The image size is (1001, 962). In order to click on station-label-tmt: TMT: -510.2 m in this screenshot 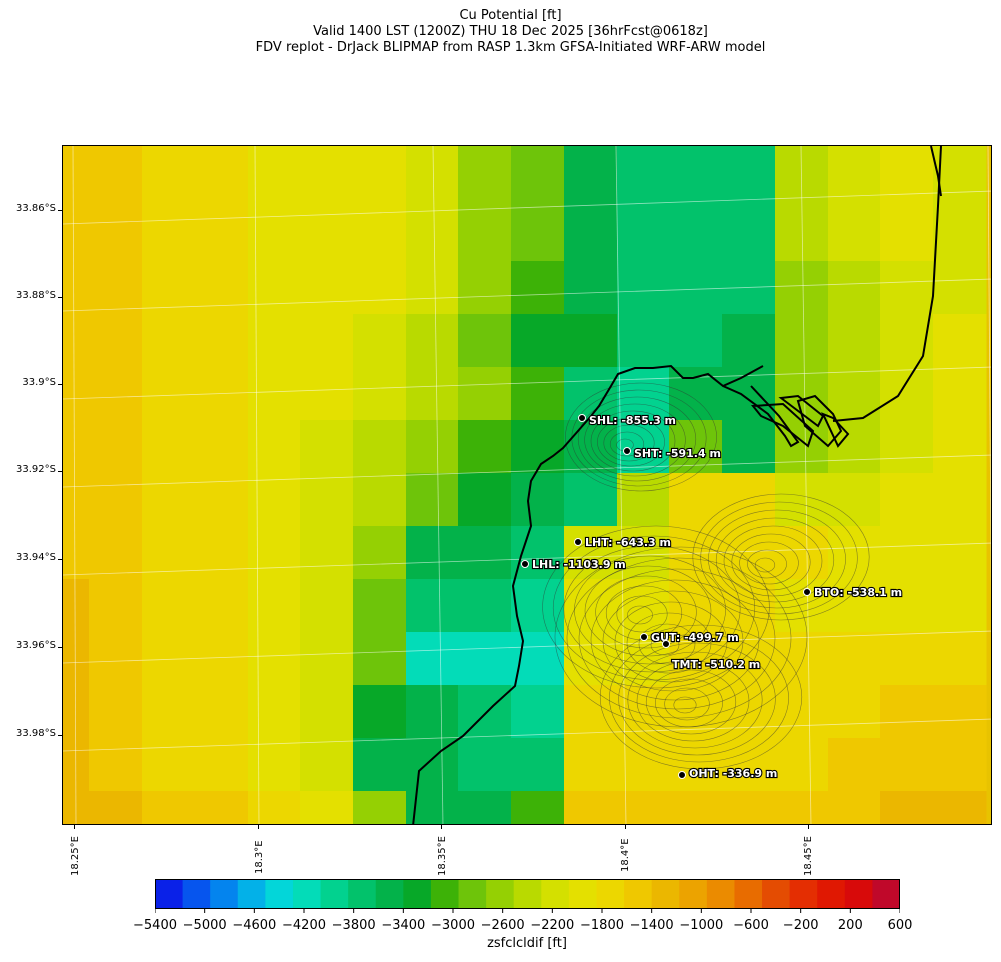, I will do `click(716, 664)`.